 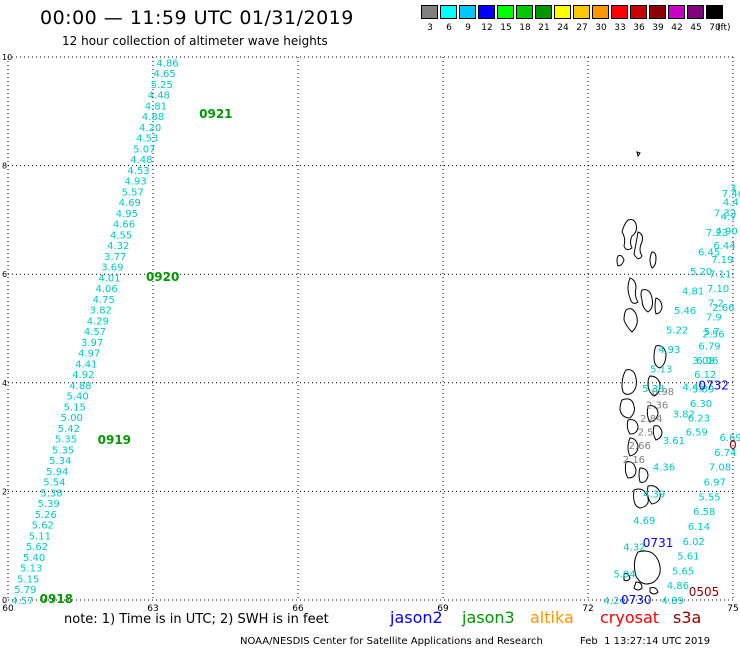 I want to click on swh-value: 2.66, so click(x=640, y=446).